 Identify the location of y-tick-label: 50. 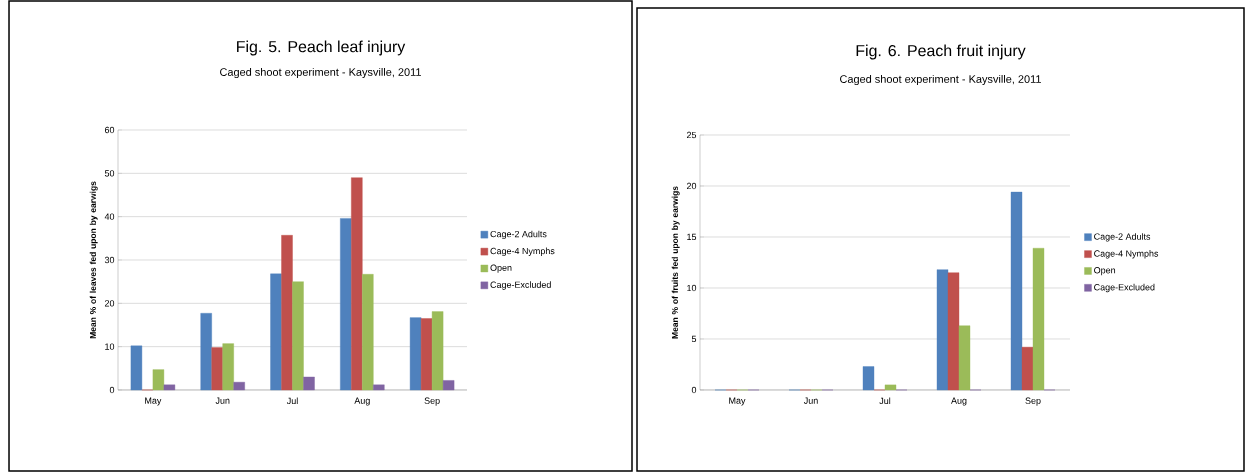
(109, 173).